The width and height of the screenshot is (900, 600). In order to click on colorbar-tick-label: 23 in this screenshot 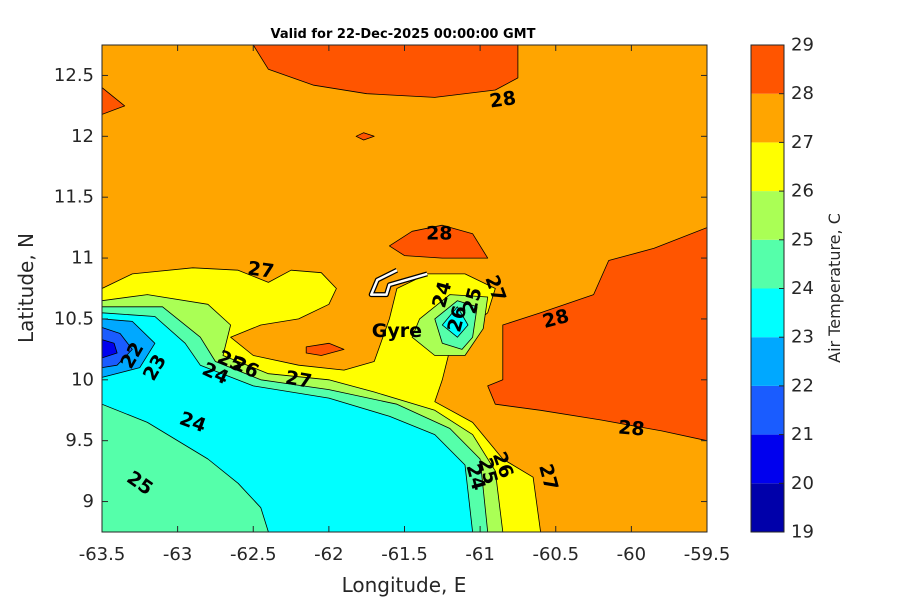, I will do `click(802, 337)`.